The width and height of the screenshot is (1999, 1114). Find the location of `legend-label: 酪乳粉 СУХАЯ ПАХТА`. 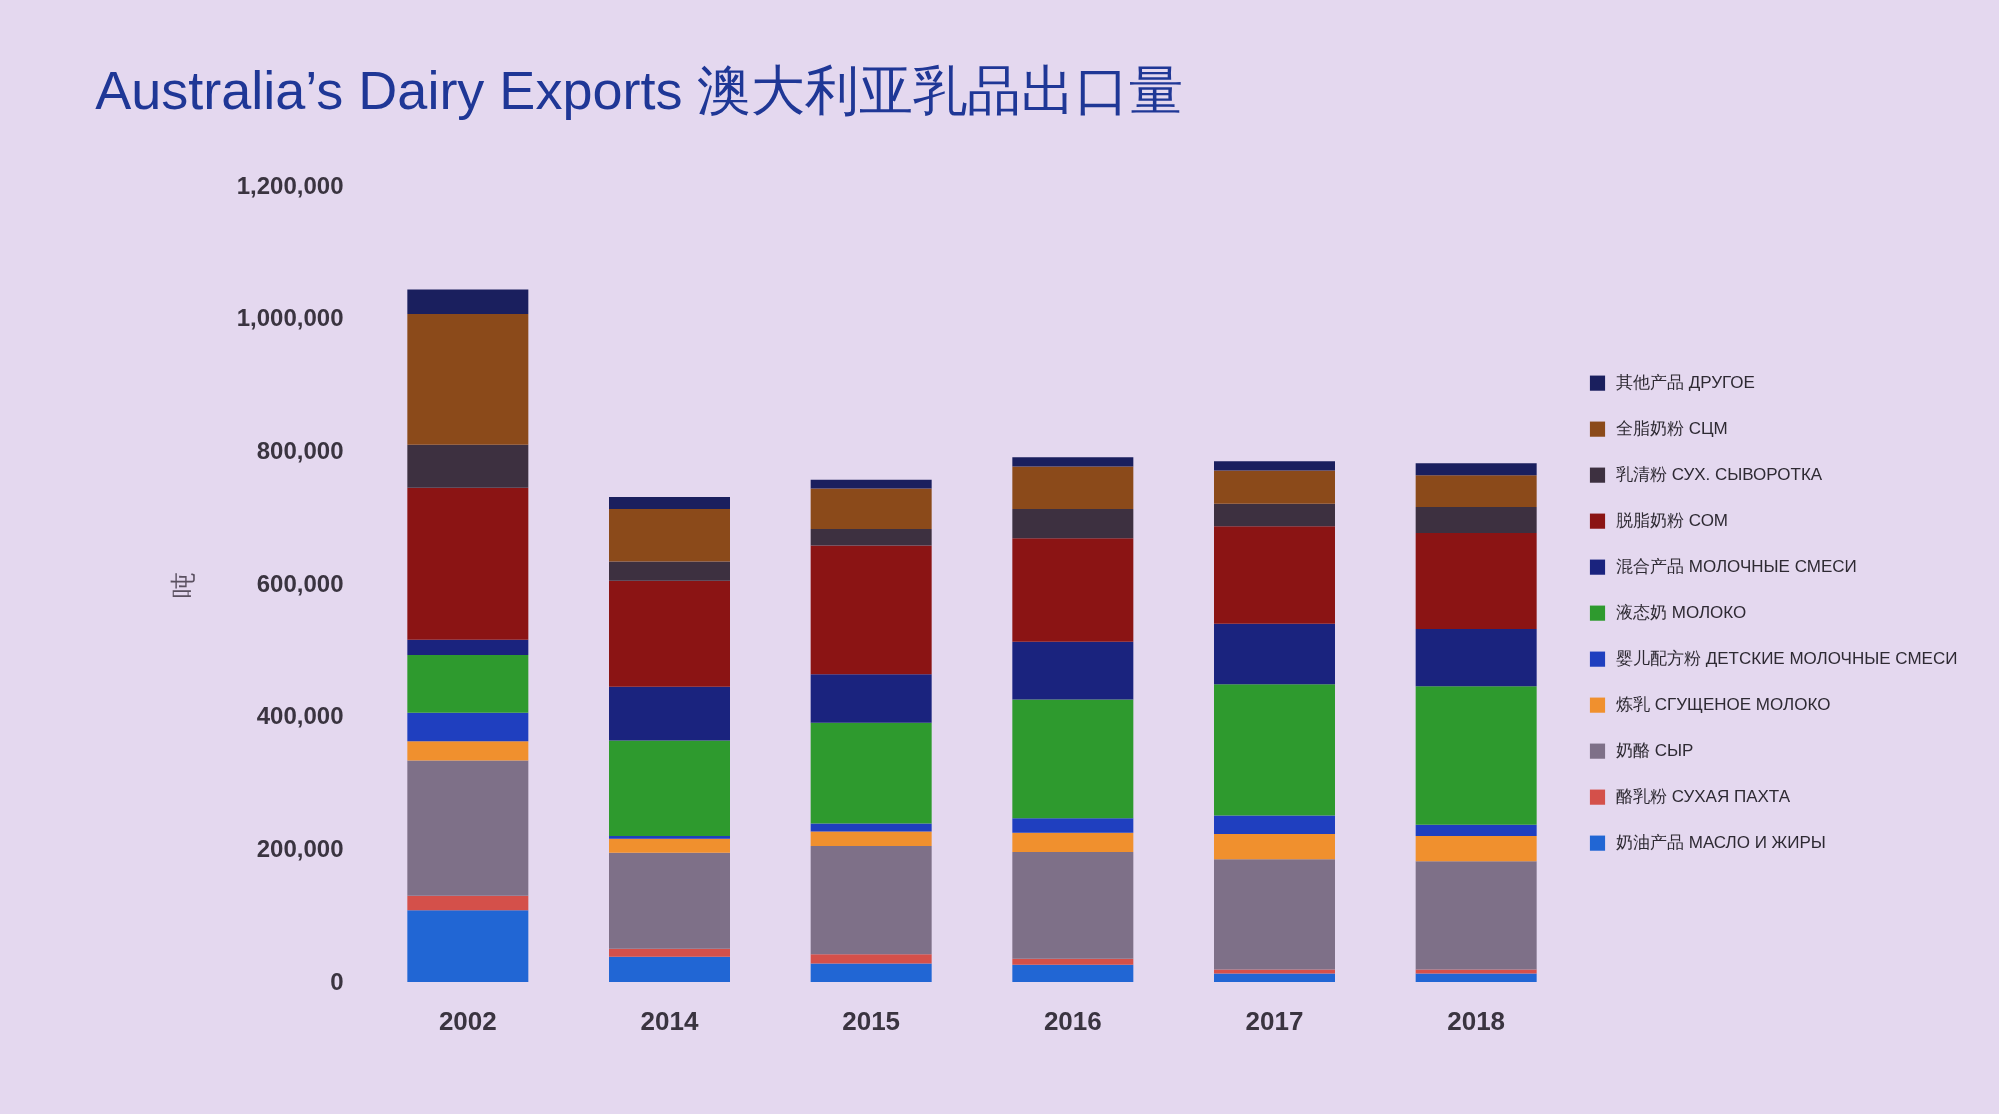

legend-label: 酪乳粉 СУХАЯ ПАХТА is located at coordinates (1703, 797).